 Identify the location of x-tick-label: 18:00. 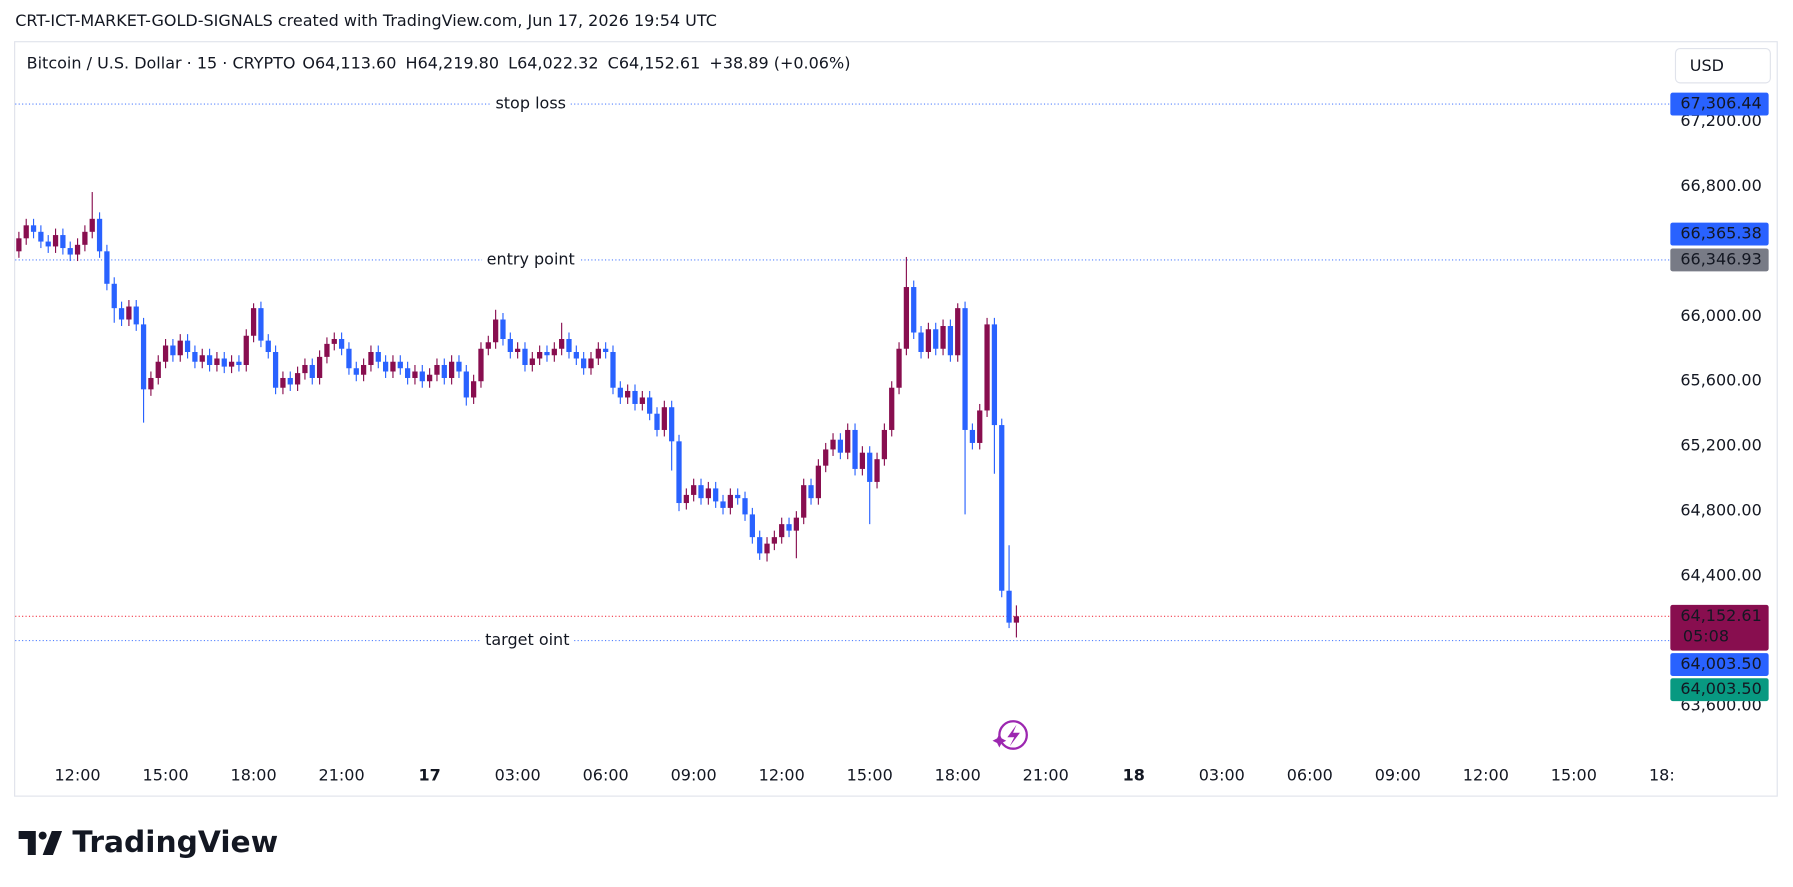
(254, 775).